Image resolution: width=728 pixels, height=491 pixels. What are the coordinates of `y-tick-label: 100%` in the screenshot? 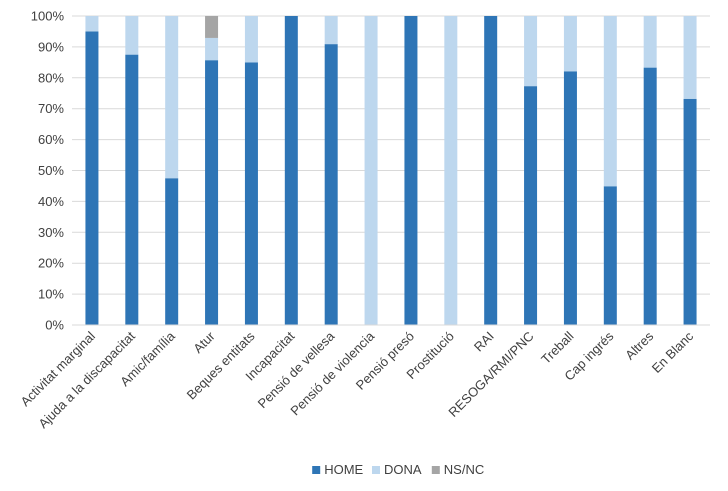 It's located at (48, 16).